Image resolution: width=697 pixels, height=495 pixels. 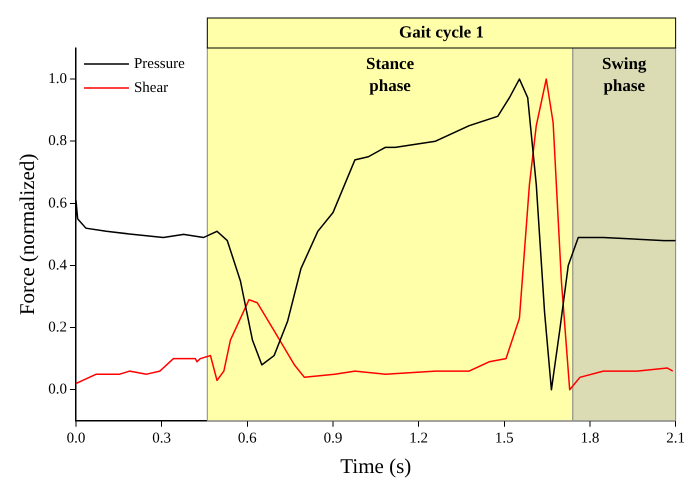 I want to click on y-axis-title: Force (normalized), so click(x=27, y=235).